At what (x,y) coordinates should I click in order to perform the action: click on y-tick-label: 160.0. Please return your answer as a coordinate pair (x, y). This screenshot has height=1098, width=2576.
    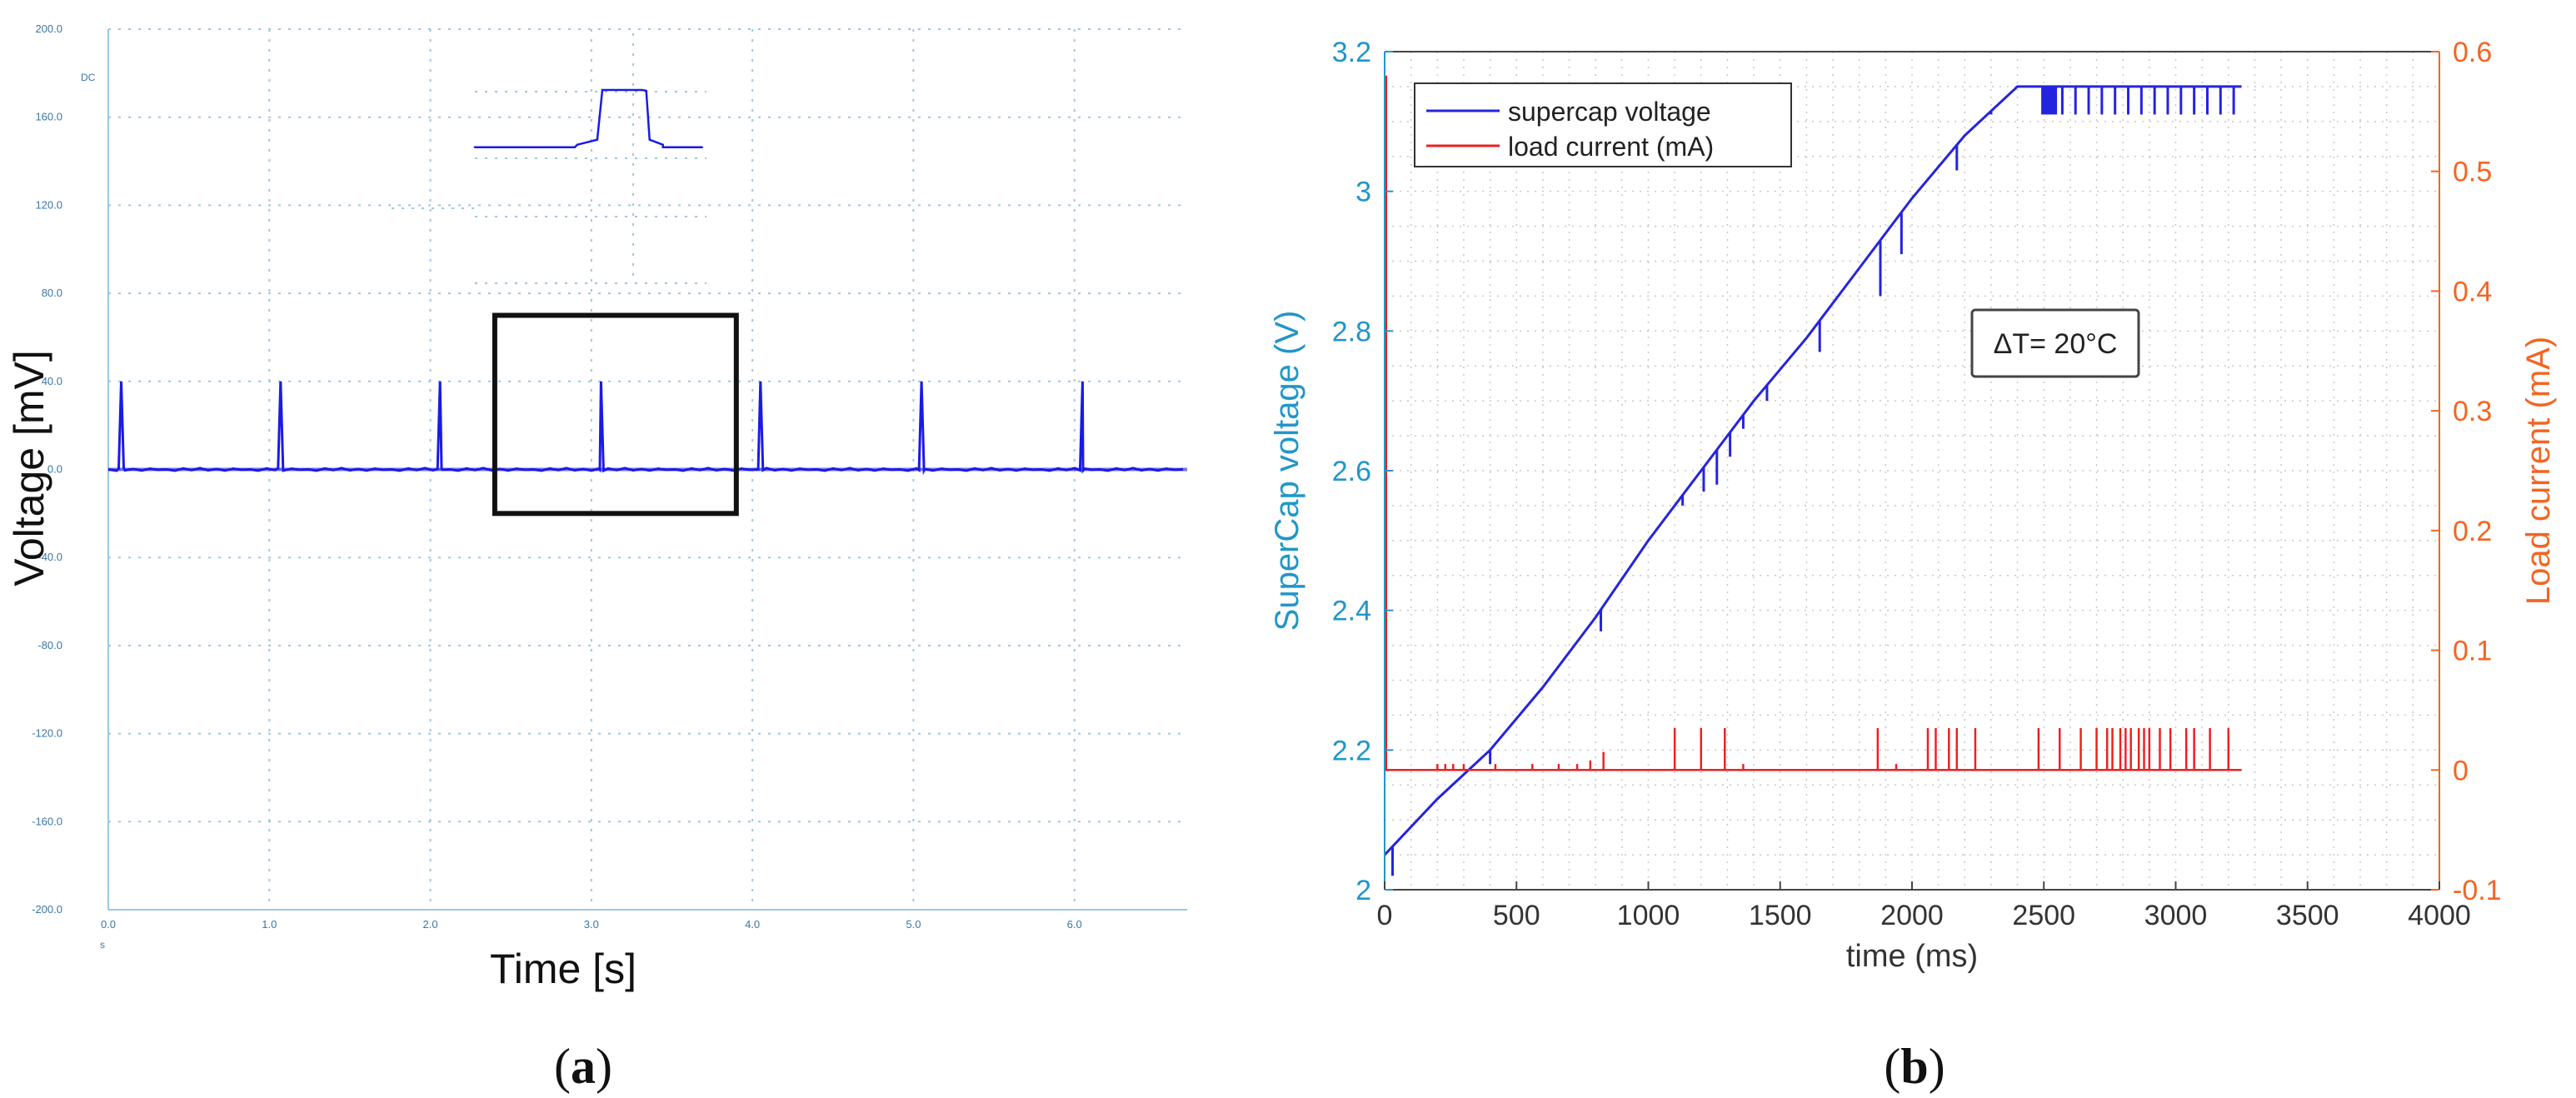
    Looking at the image, I should click on (48, 117).